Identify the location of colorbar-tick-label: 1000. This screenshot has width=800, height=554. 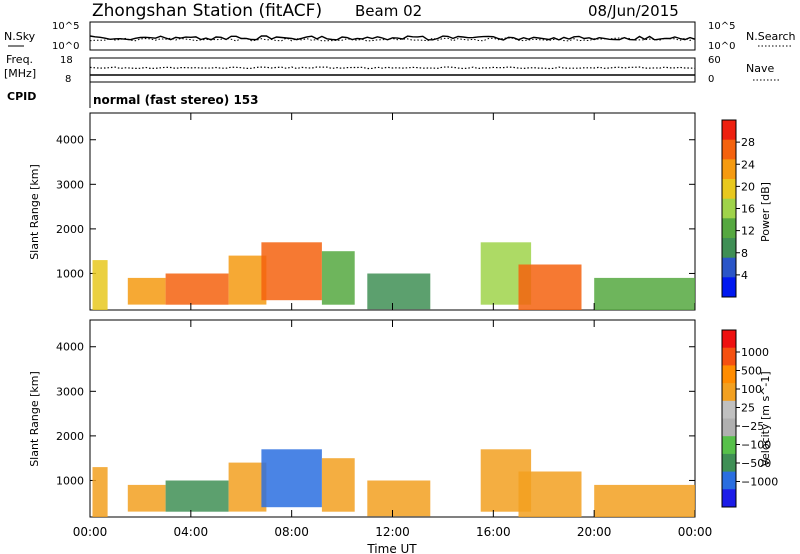
(755, 352).